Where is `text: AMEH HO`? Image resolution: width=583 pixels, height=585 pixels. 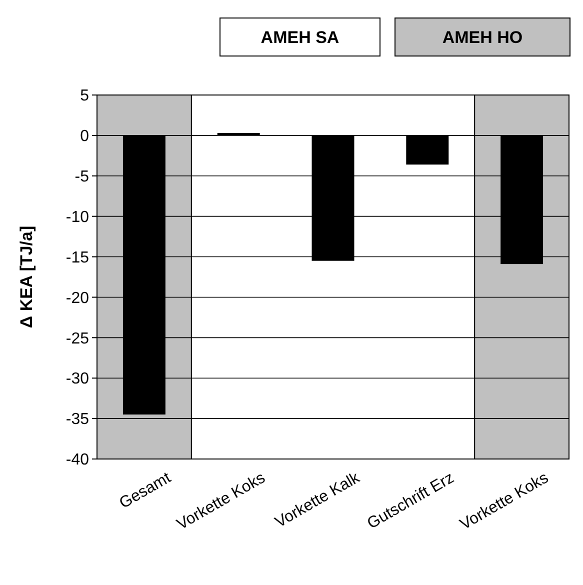 text: AMEH HO is located at coordinates (482, 37).